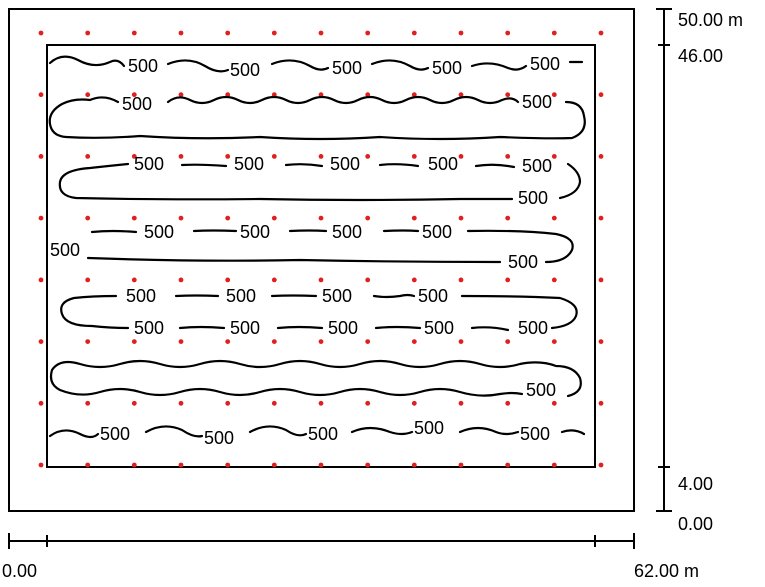 This screenshot has width=765, height=587. I want to click on dimension-label-y-lower: 4.00, so click(695, 484).